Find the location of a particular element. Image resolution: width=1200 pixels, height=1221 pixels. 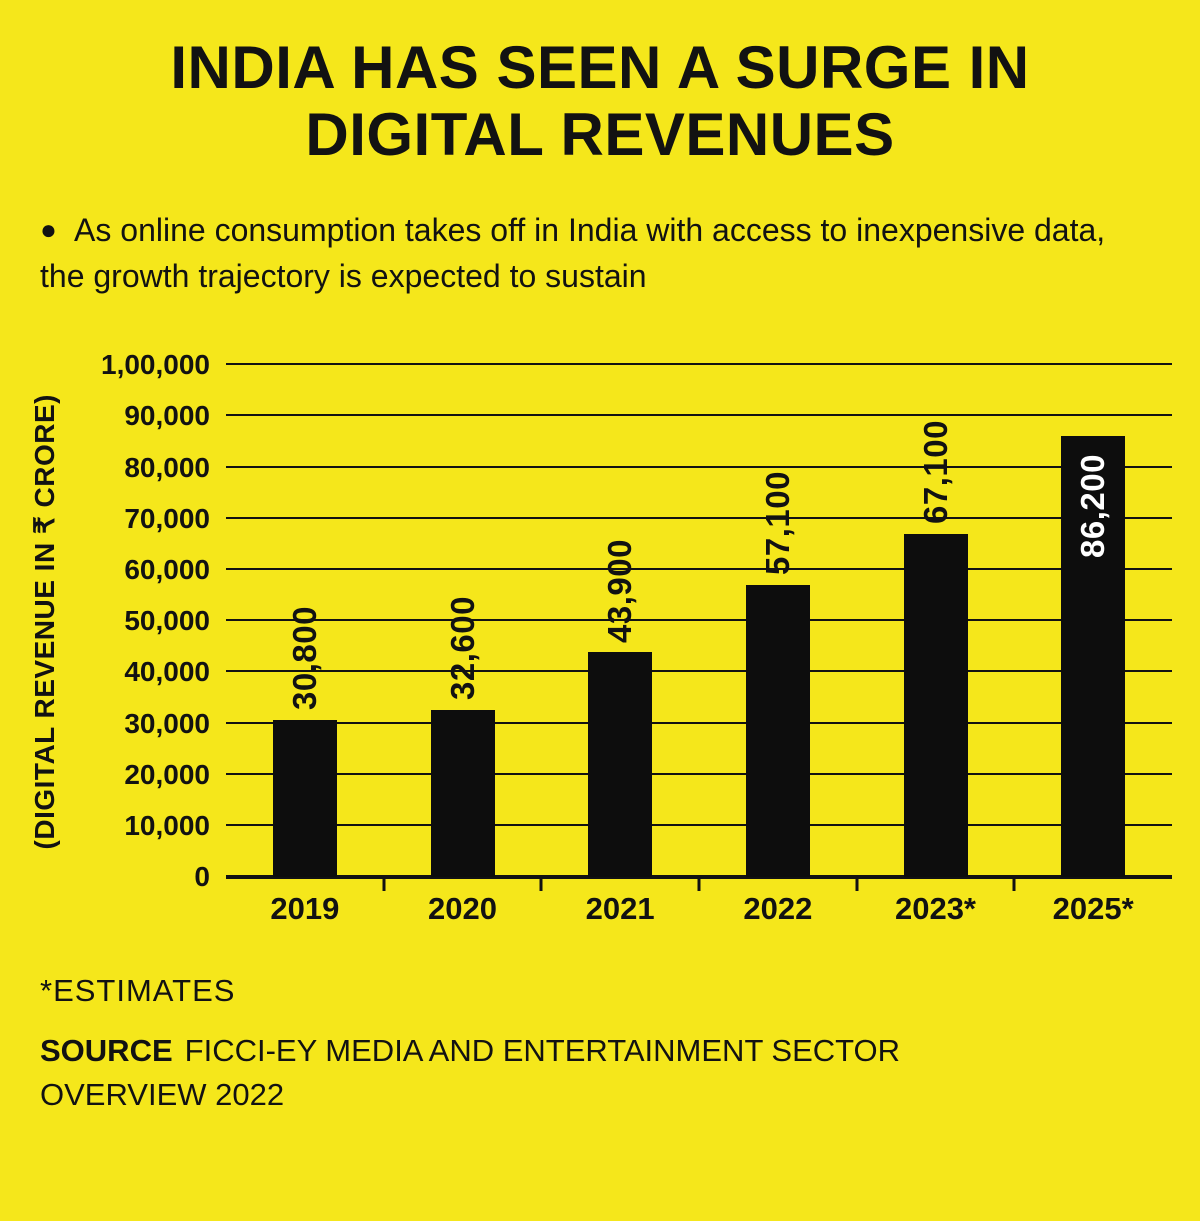

source-label: SOURCE is located at coordinates (106, 1051).